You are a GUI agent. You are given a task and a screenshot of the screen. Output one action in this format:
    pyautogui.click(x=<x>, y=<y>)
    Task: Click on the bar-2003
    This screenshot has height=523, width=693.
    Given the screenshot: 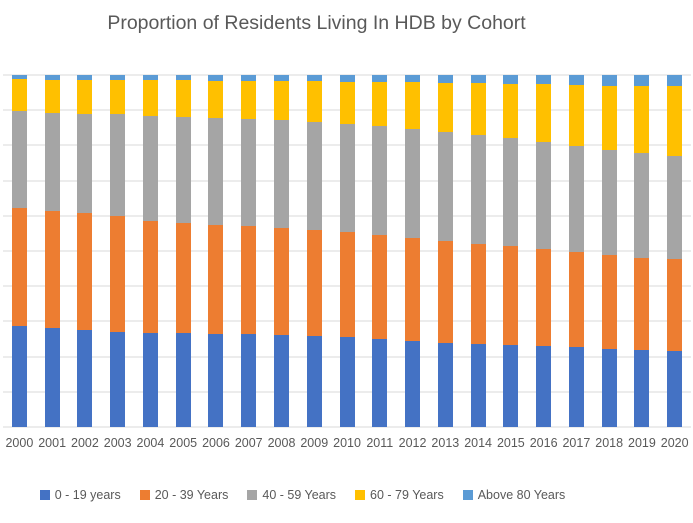 What is the action you would take?
    pyautogui.click(x=118, y=251)
    